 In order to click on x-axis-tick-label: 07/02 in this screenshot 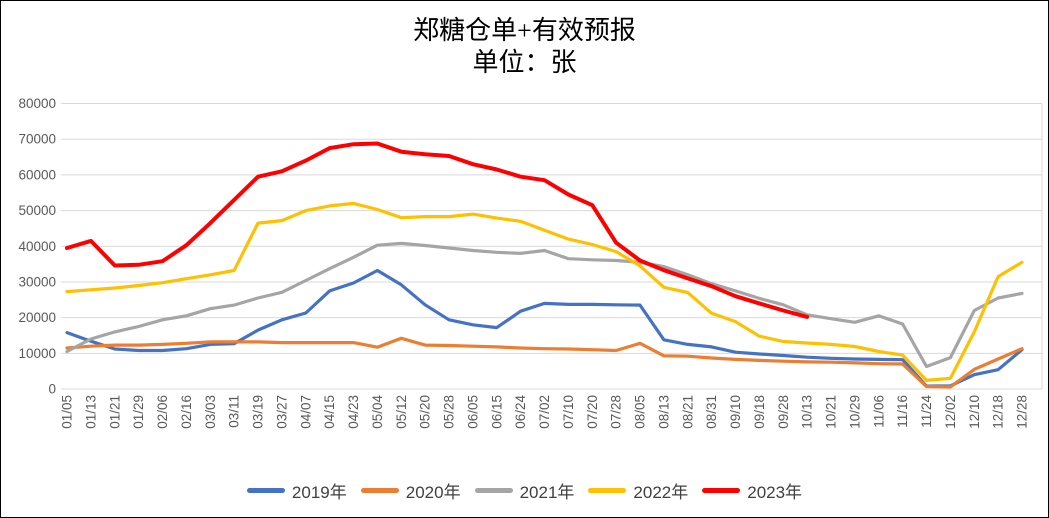, I will do `click(544, 412)`.